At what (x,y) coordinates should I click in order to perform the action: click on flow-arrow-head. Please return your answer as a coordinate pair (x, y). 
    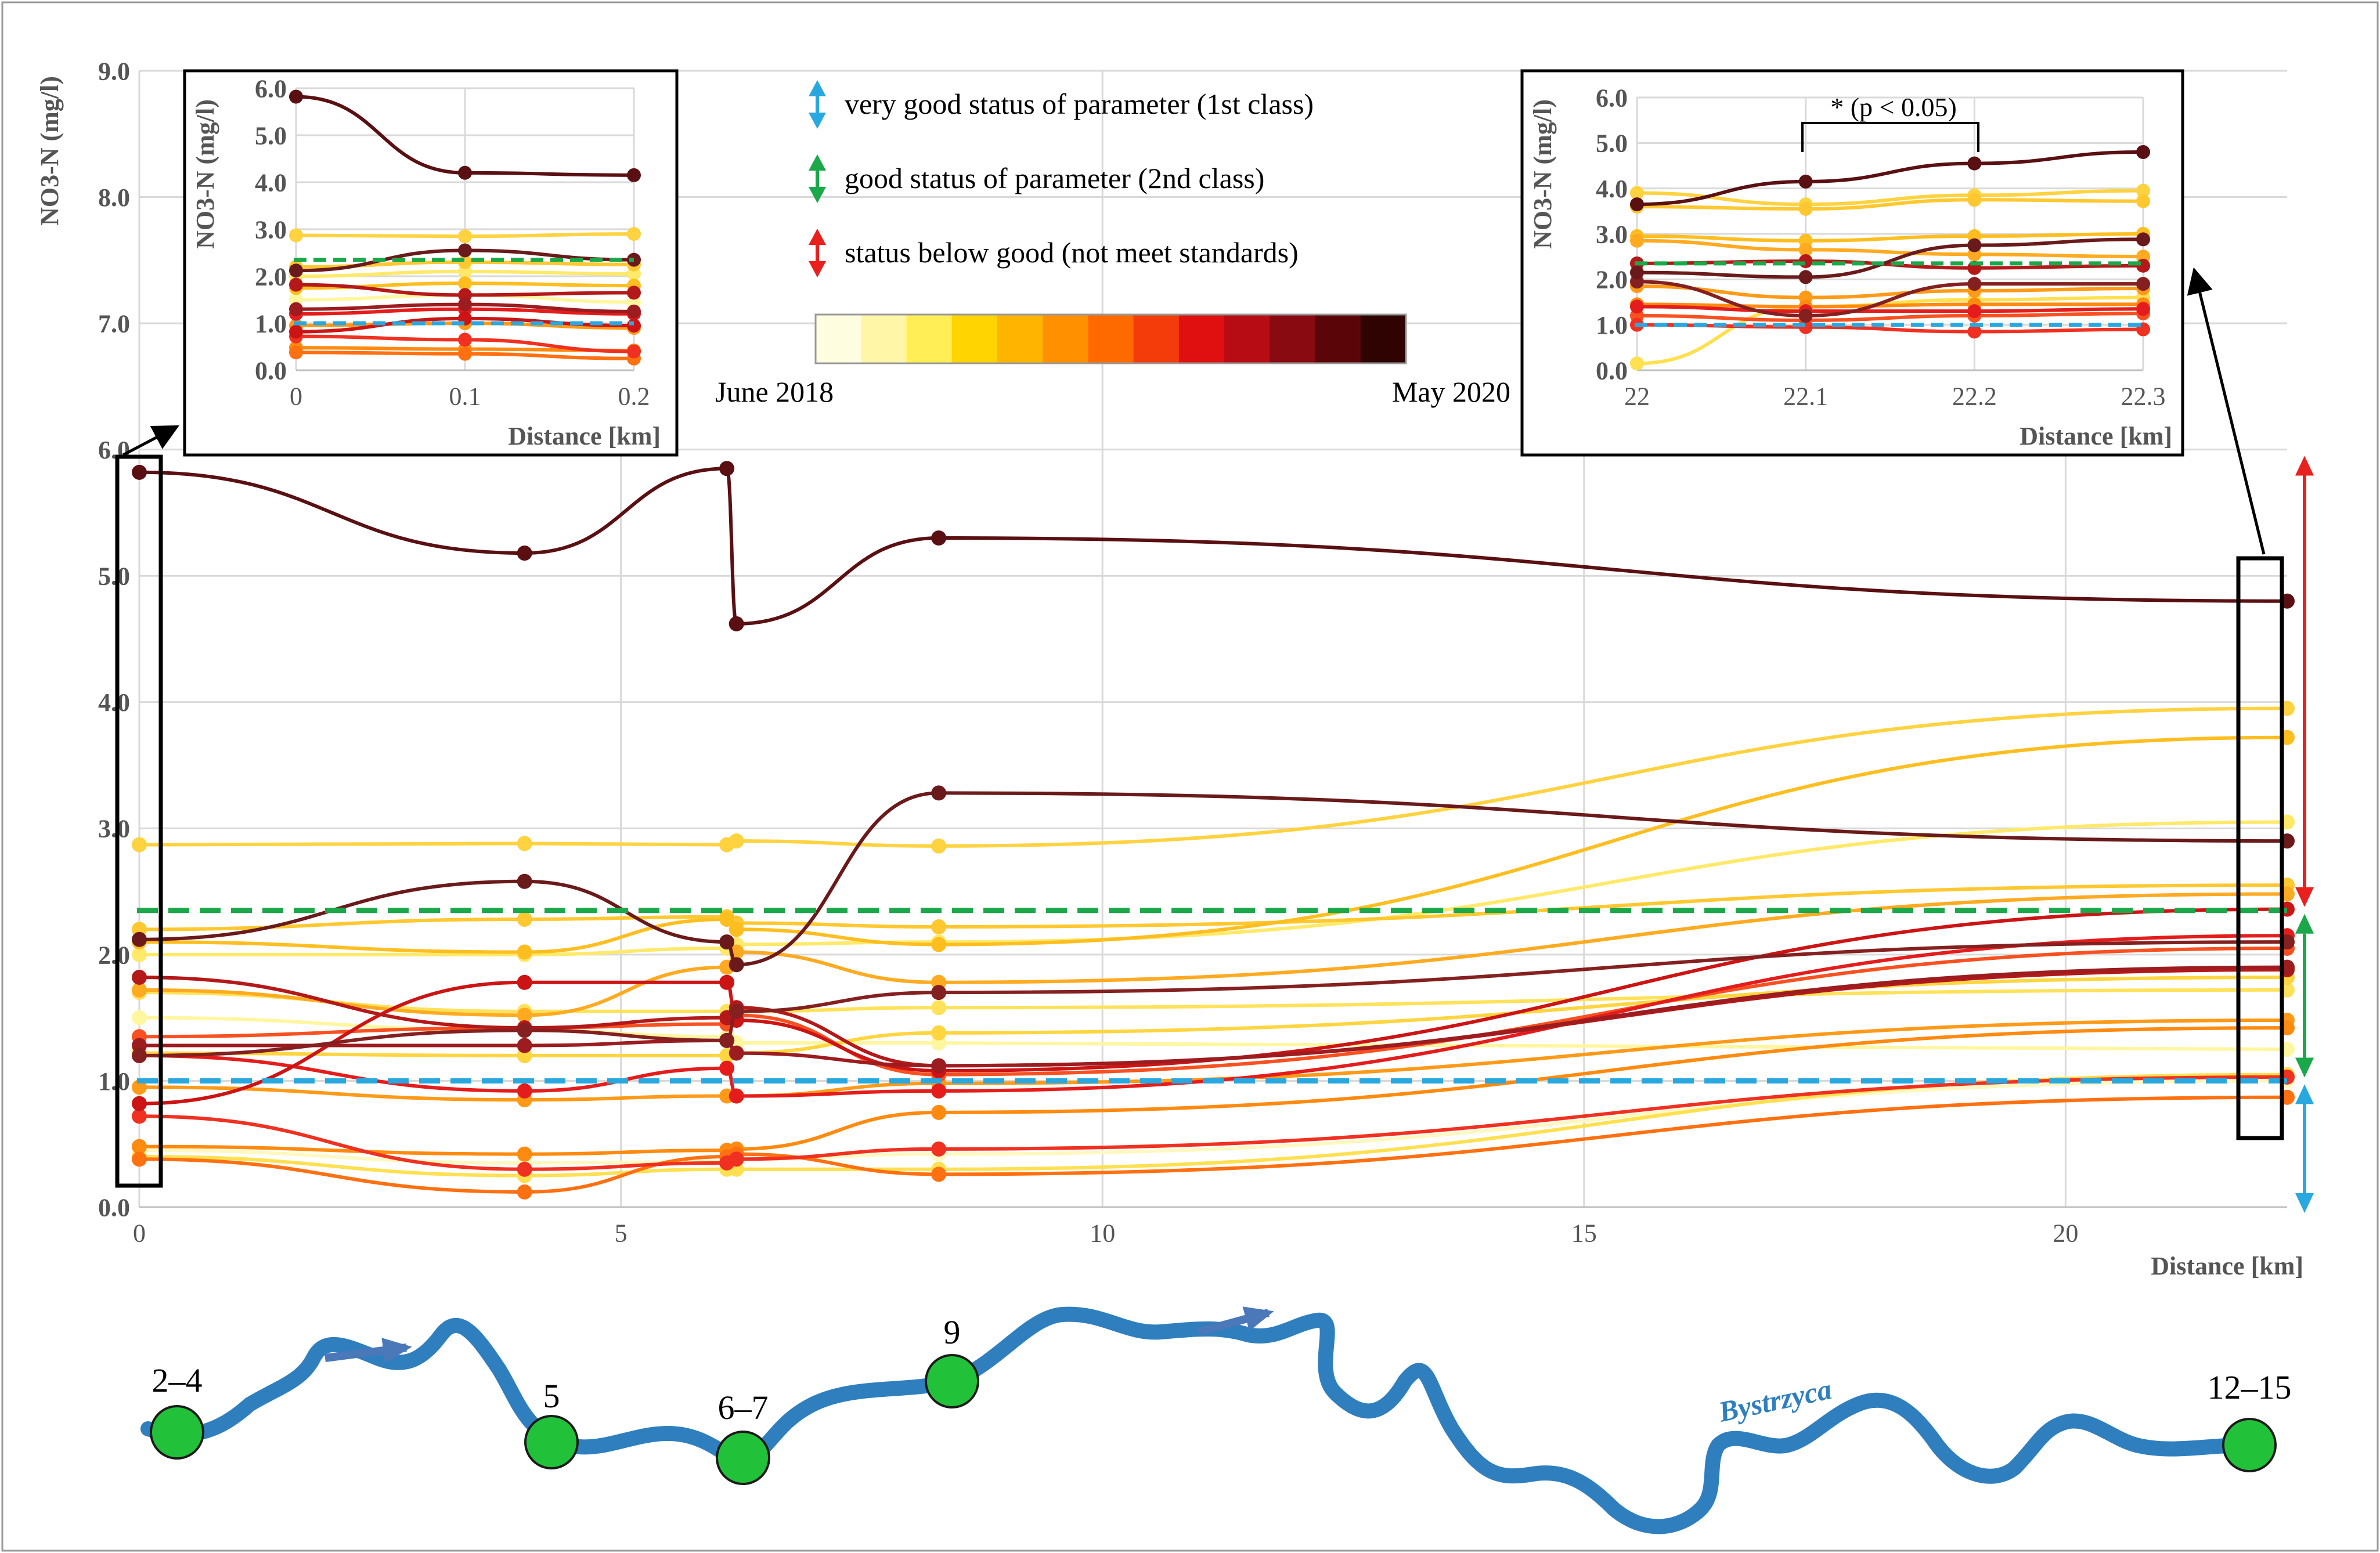
    Looking at the image, I should click on (1258, 1319).